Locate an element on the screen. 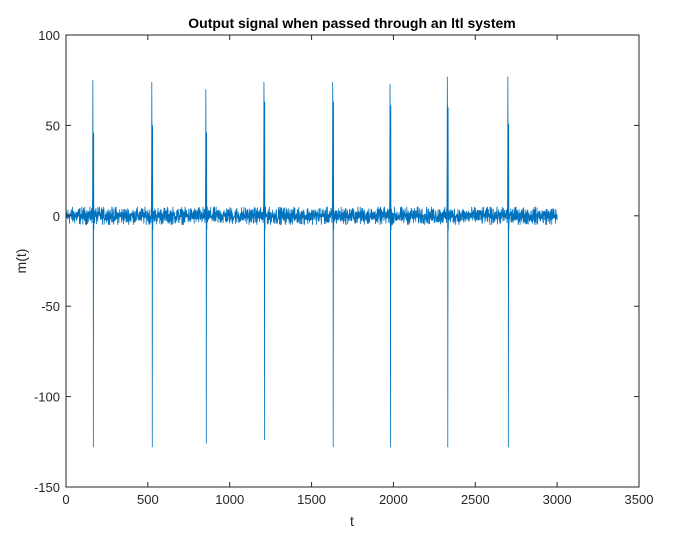  x-tick-label: 0 is located at coordinates (65, 499).